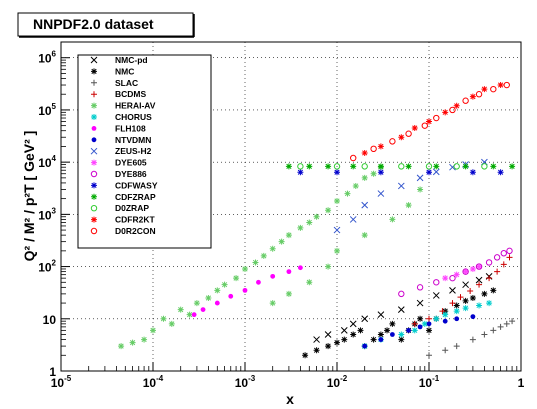 This screenshot has width=537, height=409. Describe the element at coordinates (410, 196) in the screenshot. I see `series-zeus-h2` at that location.